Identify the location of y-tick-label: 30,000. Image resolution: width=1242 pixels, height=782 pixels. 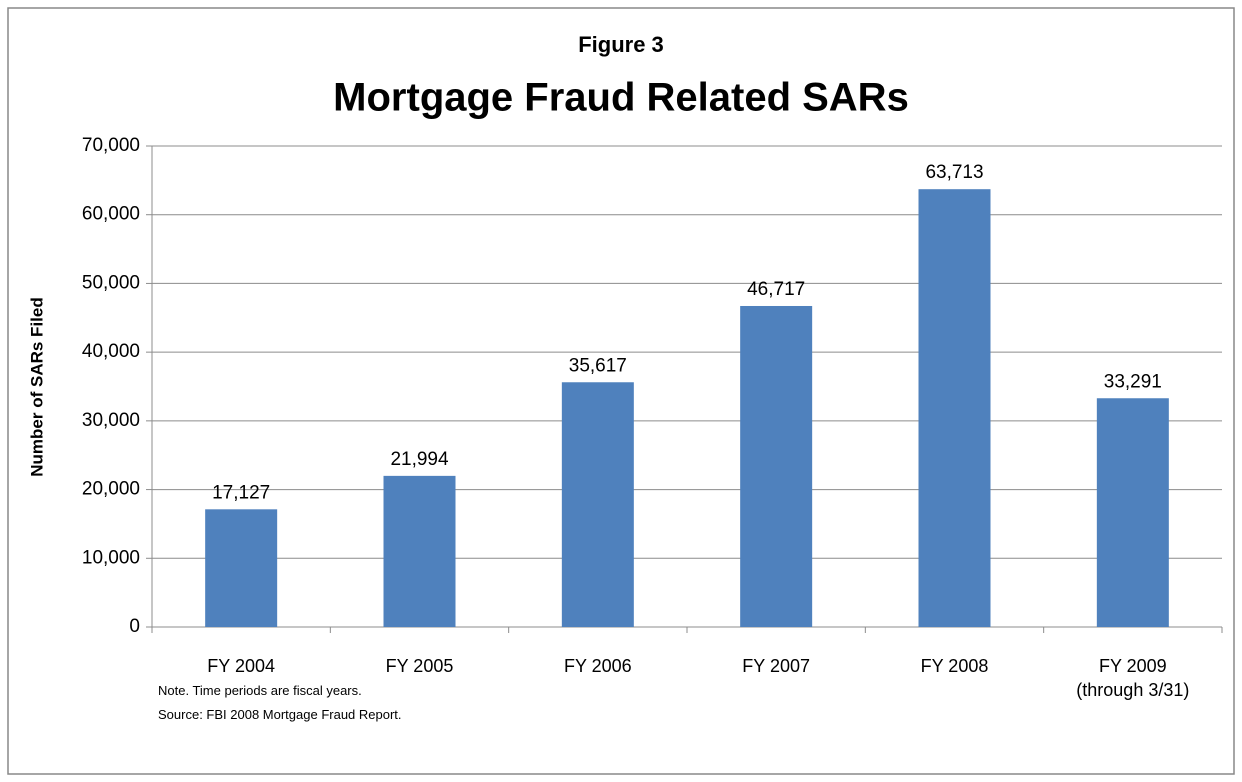
(111, 420).